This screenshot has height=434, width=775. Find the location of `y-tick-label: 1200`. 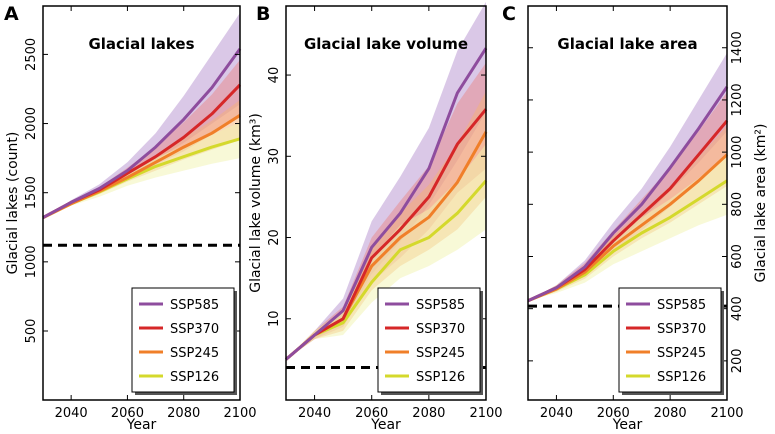

y-tick-label: 1200 is located at coordinates (737, 99).